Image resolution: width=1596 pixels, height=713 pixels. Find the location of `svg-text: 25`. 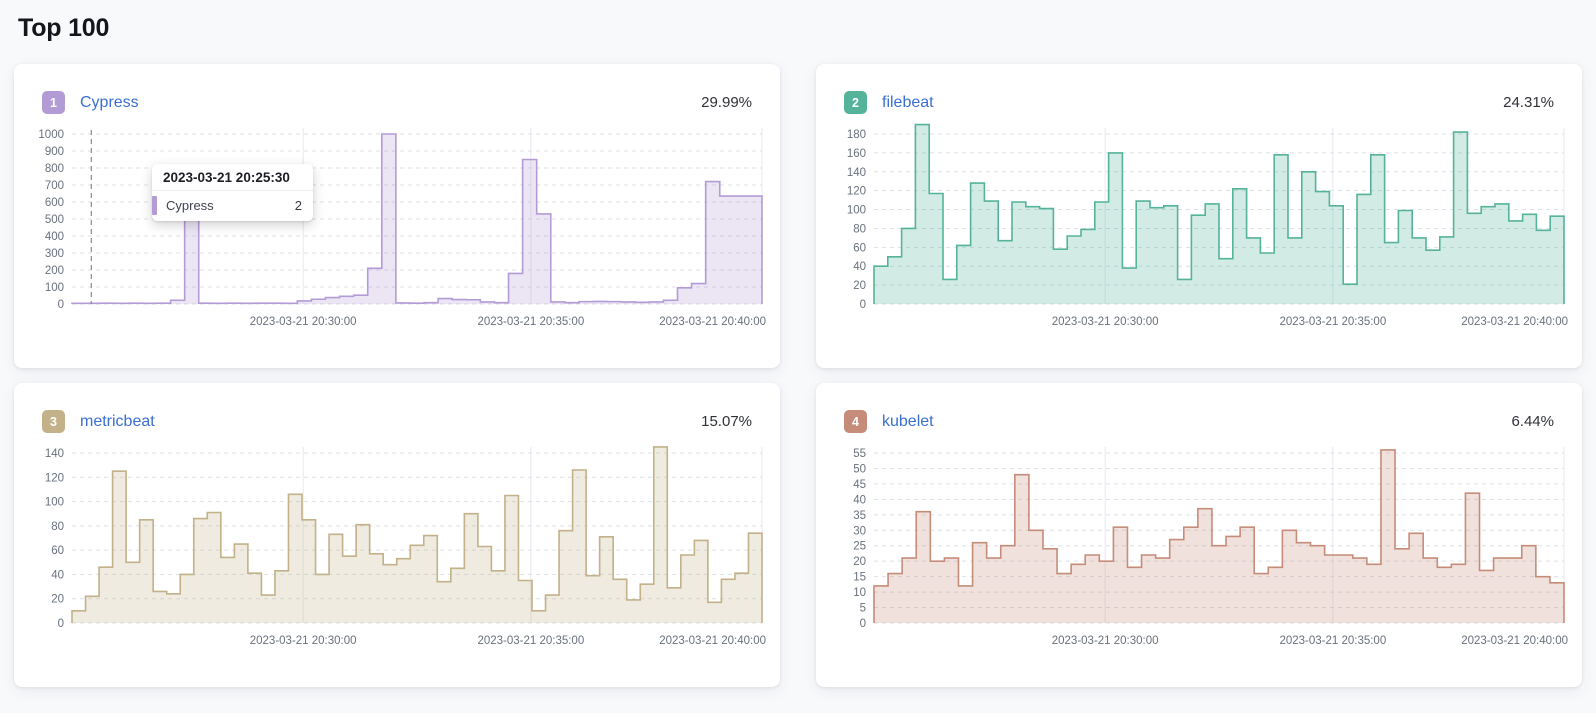

svg-text: 25 is located at coordinates (859, 547).